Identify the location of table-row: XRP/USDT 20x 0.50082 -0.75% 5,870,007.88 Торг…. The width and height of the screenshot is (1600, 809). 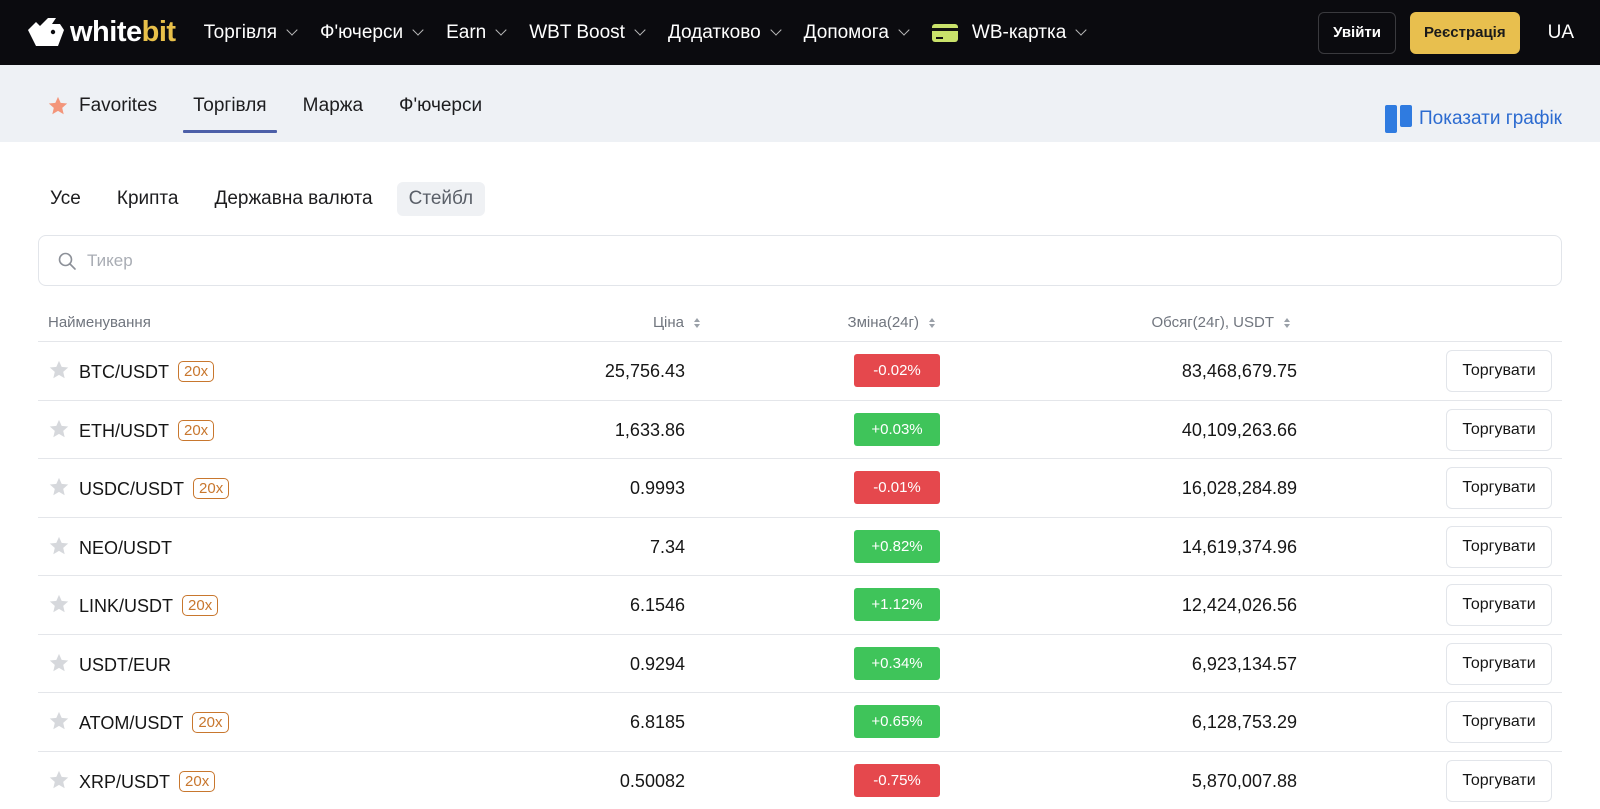
(800, 780).